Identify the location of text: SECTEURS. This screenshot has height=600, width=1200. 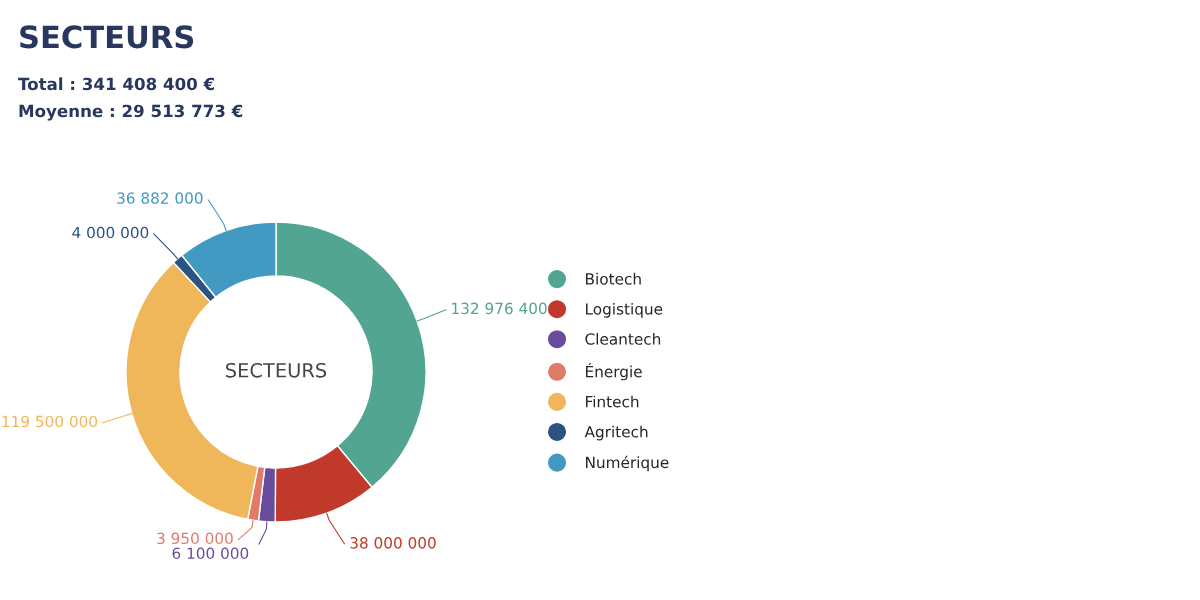
(276, 370).